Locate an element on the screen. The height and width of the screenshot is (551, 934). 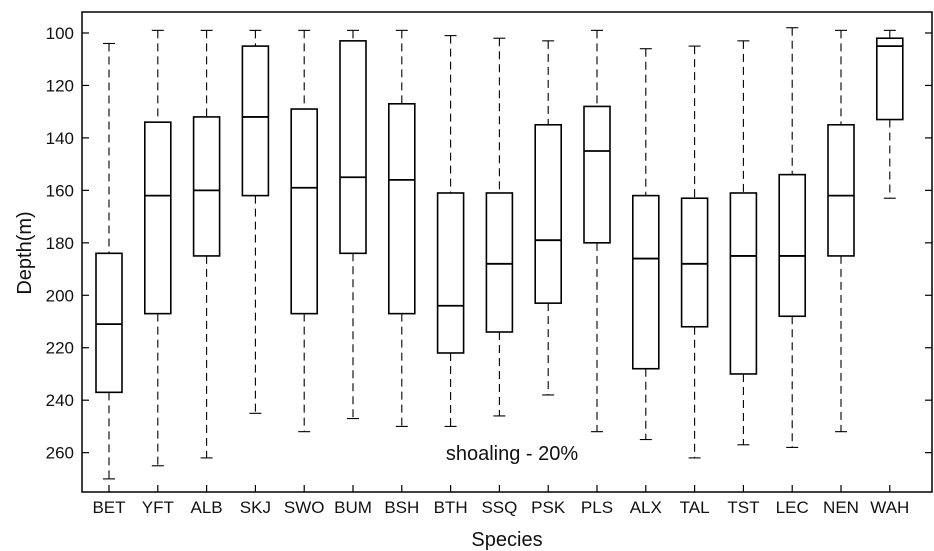
y-tick-label: 260 is located at coordinates (60, 453).